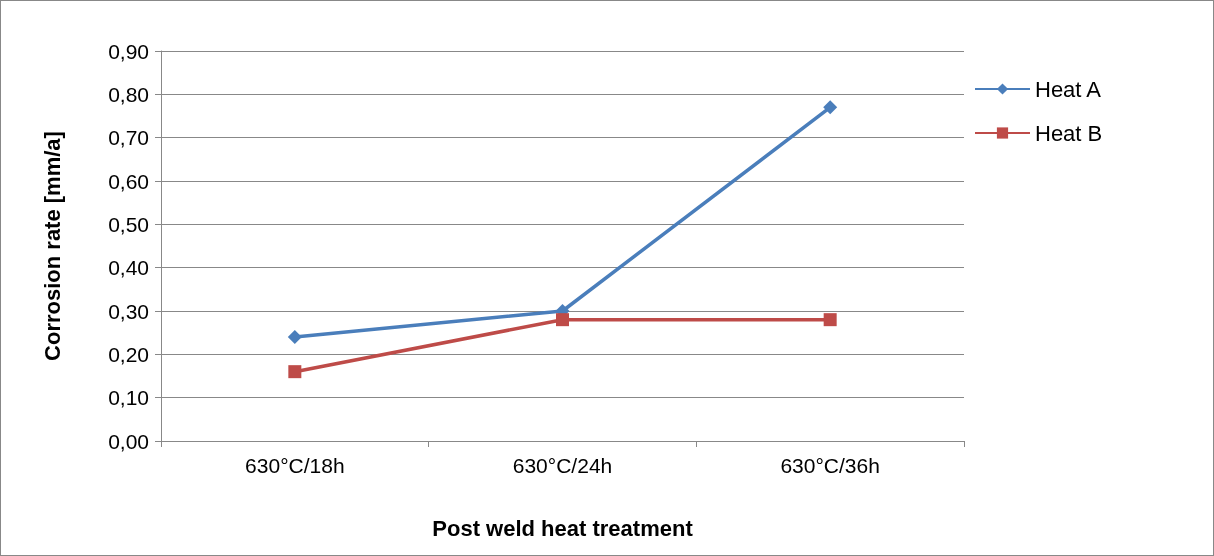  What do you see at coordinates (52, 246) in the screenshot?
I see `y-axis-title: Corrosion rate [mm/a]` at bounding box center [52, 246].